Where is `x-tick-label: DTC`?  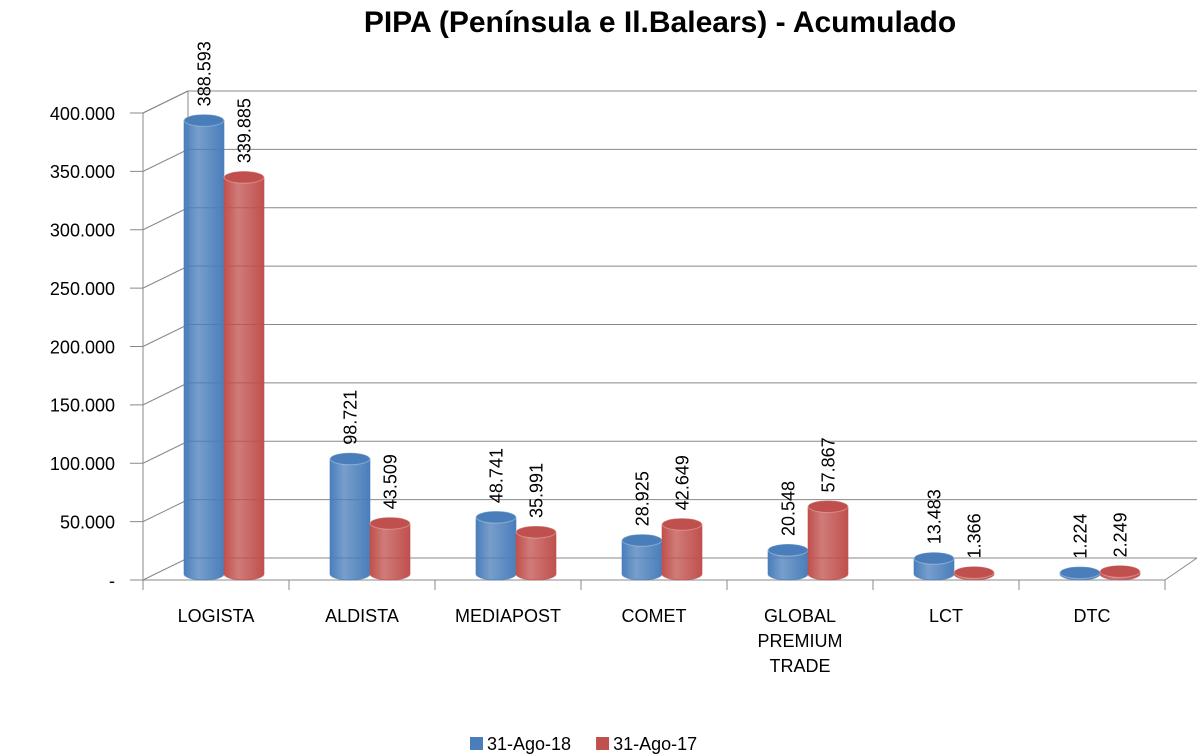
x-tick-label: DTC is located at coordinates (1092, 616).